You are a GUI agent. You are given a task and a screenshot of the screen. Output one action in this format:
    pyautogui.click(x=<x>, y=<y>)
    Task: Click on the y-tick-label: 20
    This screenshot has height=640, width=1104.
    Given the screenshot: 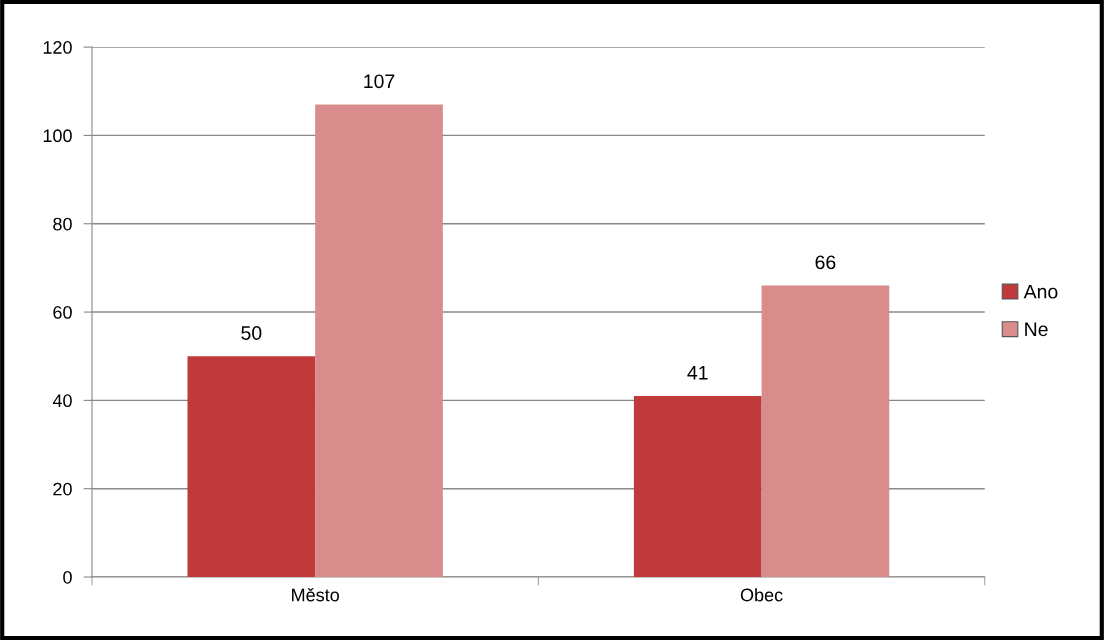 What is the action you would take?
    pyautogui.click(x=62, y=489)
    